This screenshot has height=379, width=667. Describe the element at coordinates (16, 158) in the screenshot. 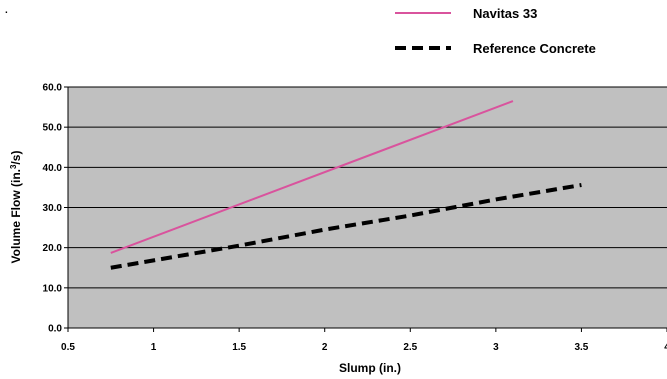

I see `y-axis-label-end: /s)` at that location.